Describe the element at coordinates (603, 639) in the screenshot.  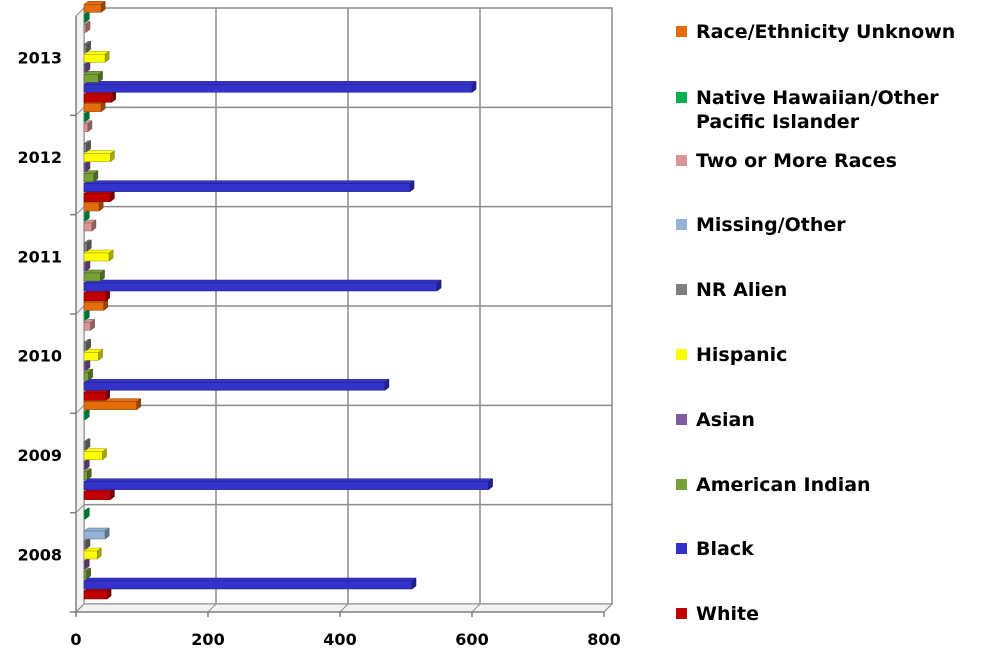
I see `x-tick-label: 800` at that location.